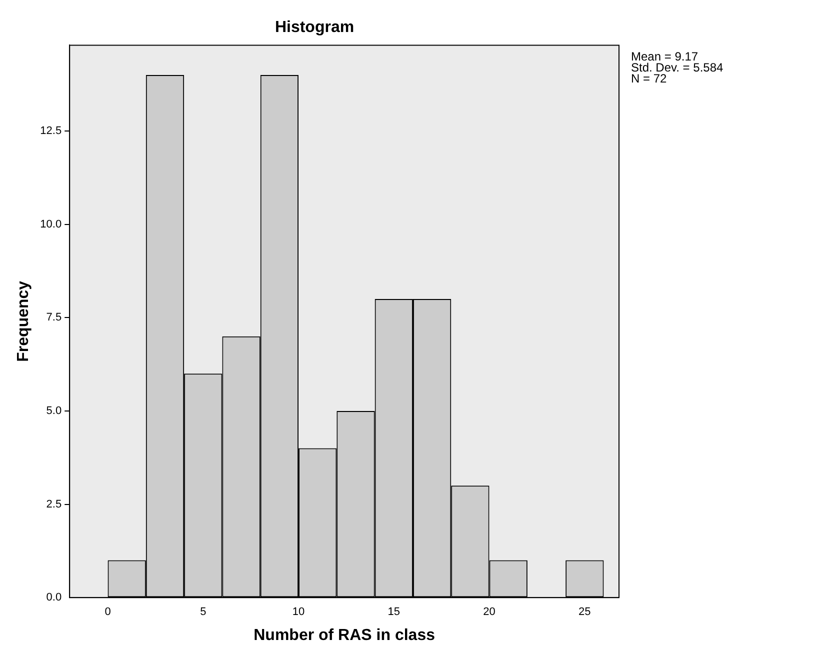 The width and height of the screenshot is (819, 659). What do you see at coordinates (394, 612) in the screenshot?
I see `x-tick-label: 15` at bounding box center [394, 612].